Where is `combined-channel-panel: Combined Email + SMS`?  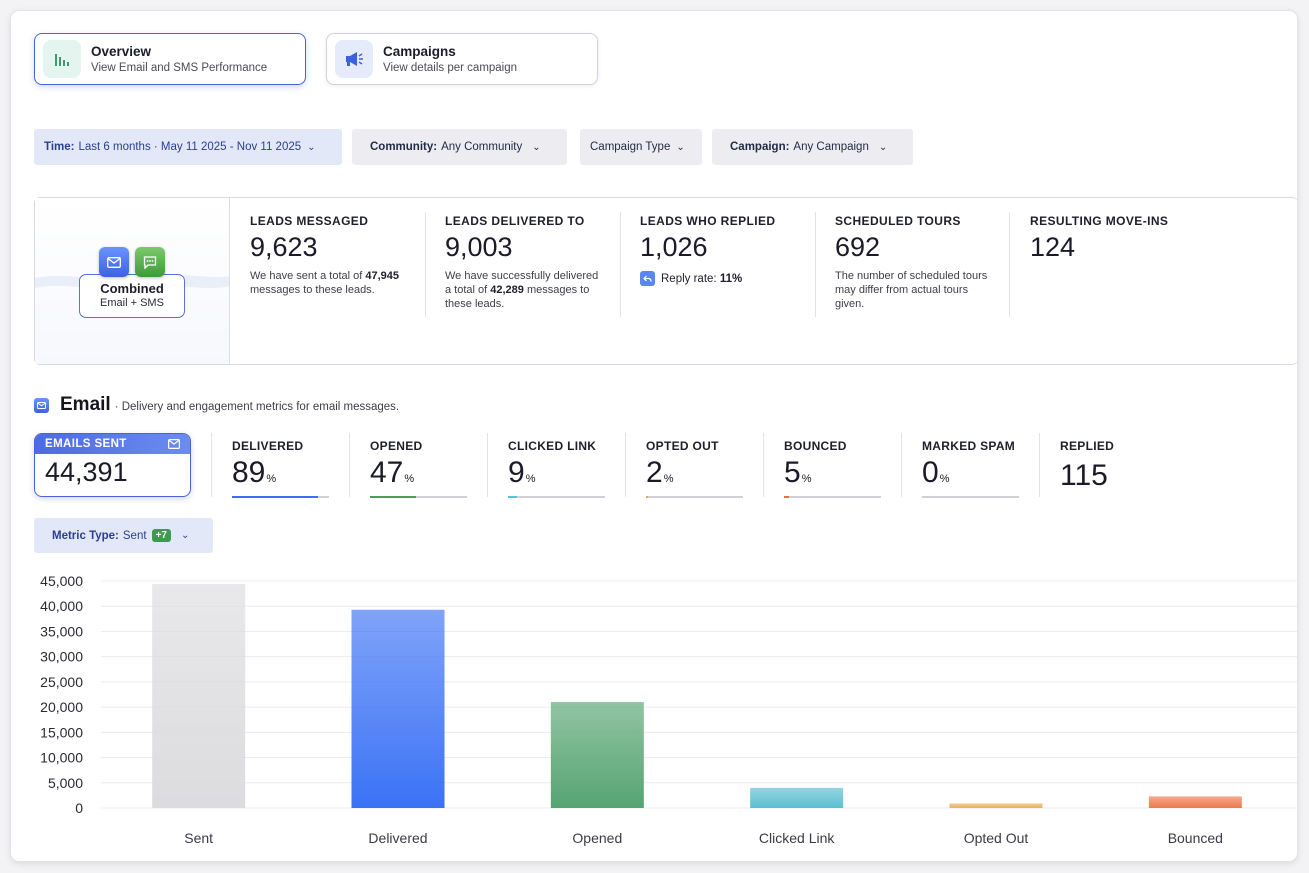 combined-channel-panel: Combined Email + SMS is located at coordinates (132, 281).